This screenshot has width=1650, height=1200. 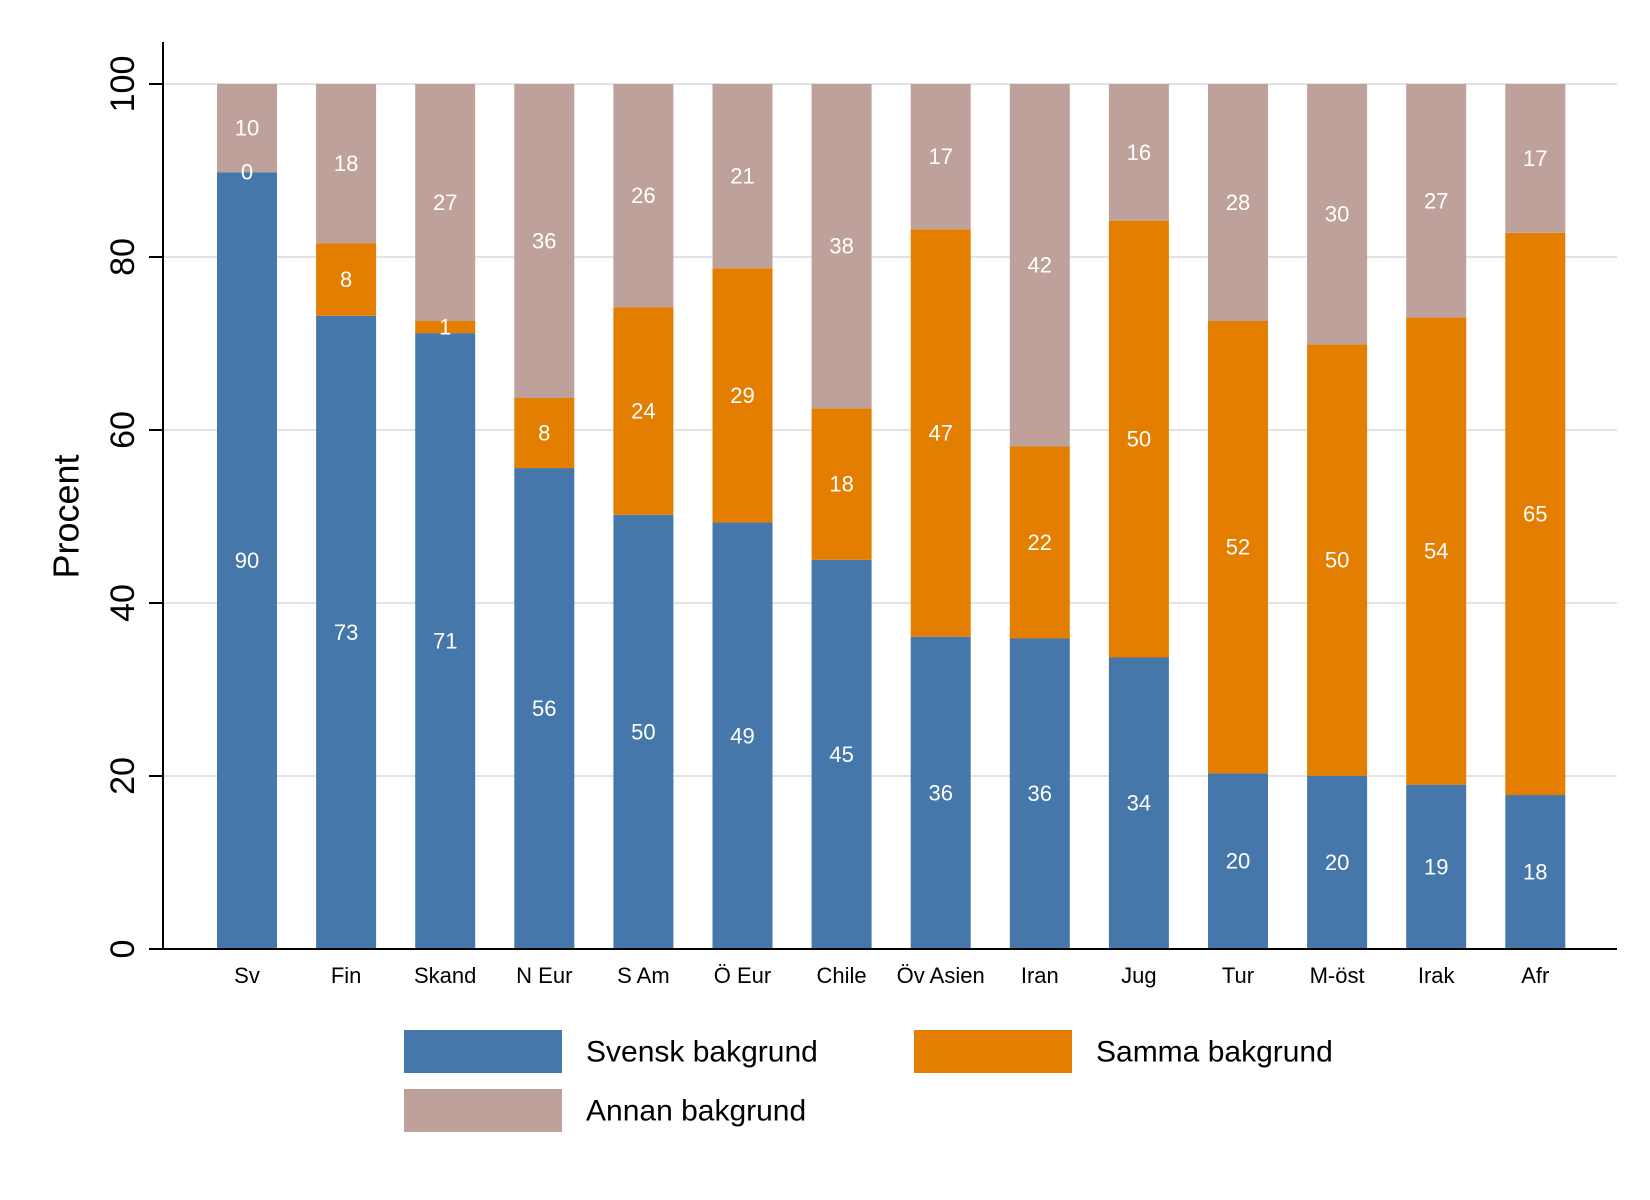 I want to click on data-label-2-13: 17, so click(x=1535, y=158).